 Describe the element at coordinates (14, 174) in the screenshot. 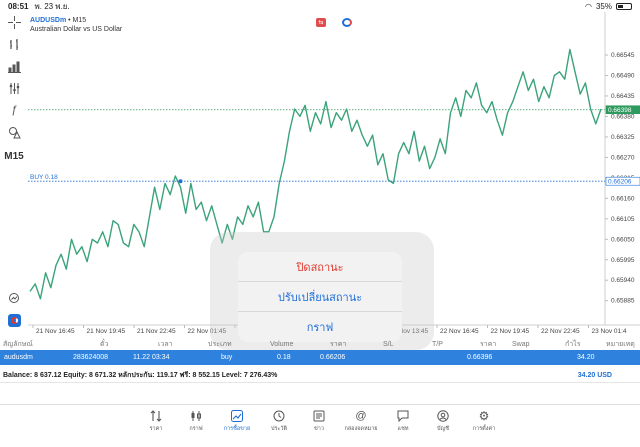

I see `chart-toolbar: ƒ M15` at that location.